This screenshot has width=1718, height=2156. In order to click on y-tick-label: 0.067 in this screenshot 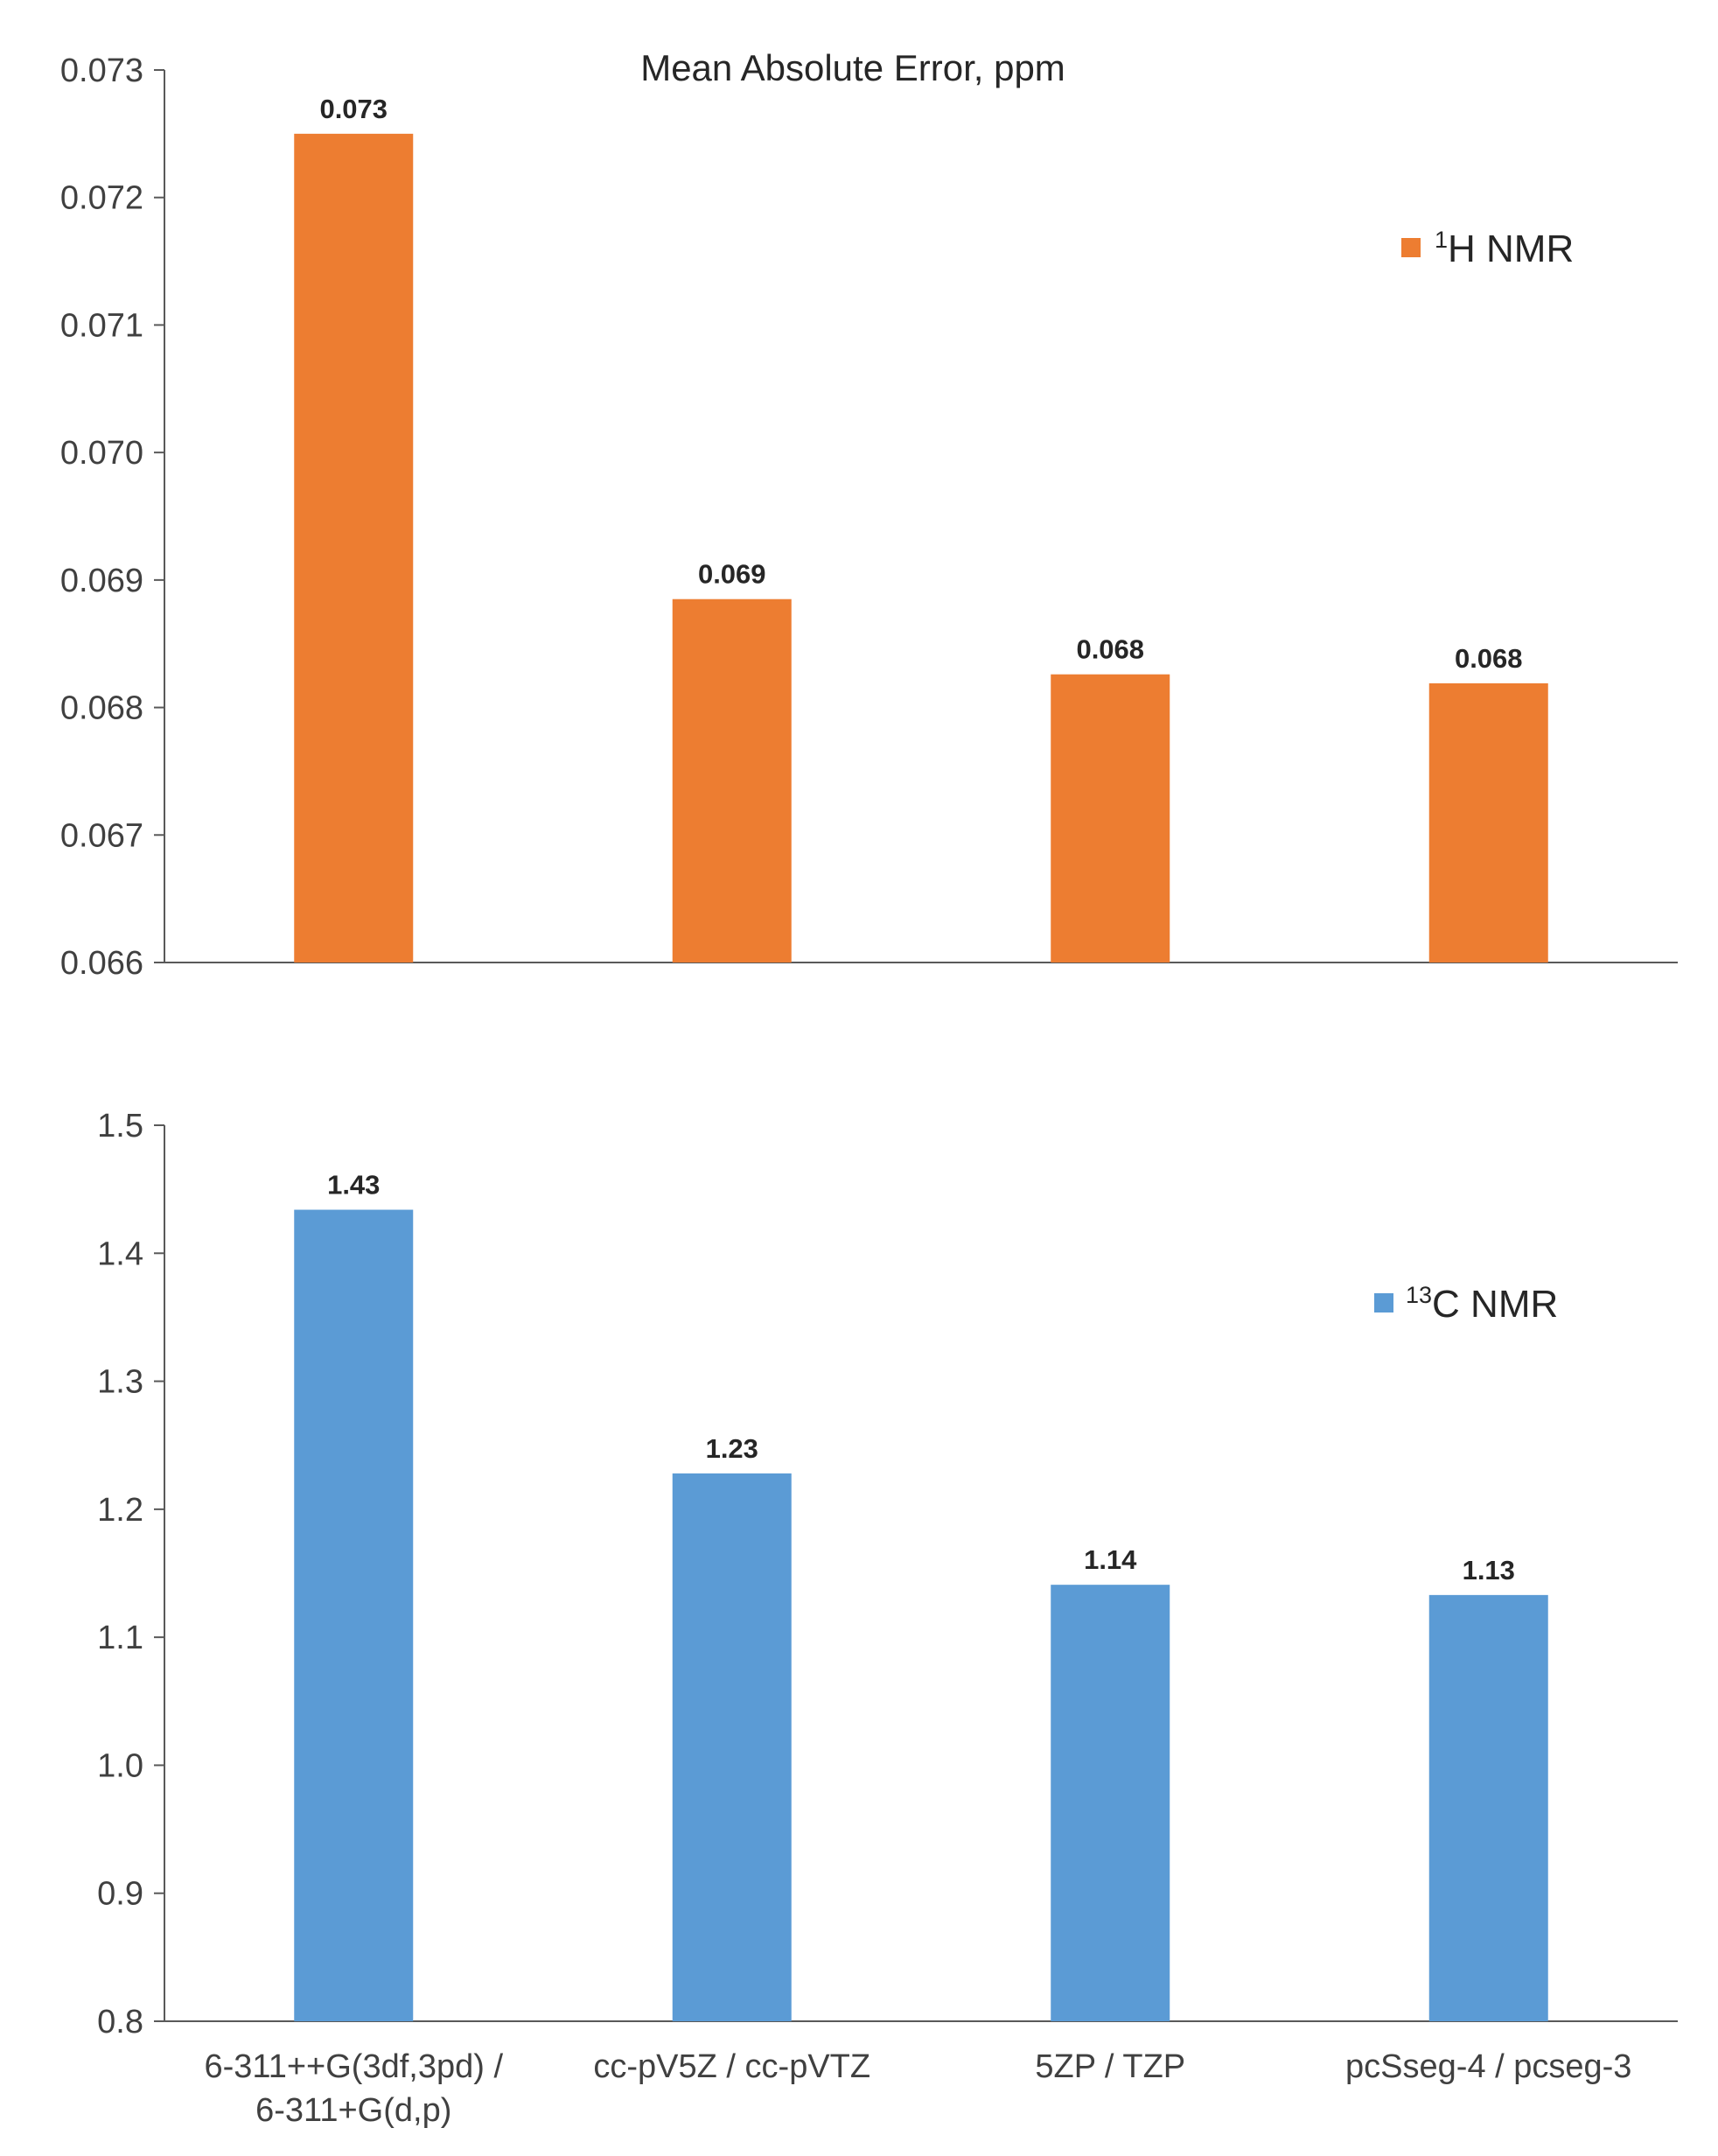, I will do `click(101, 835)`.